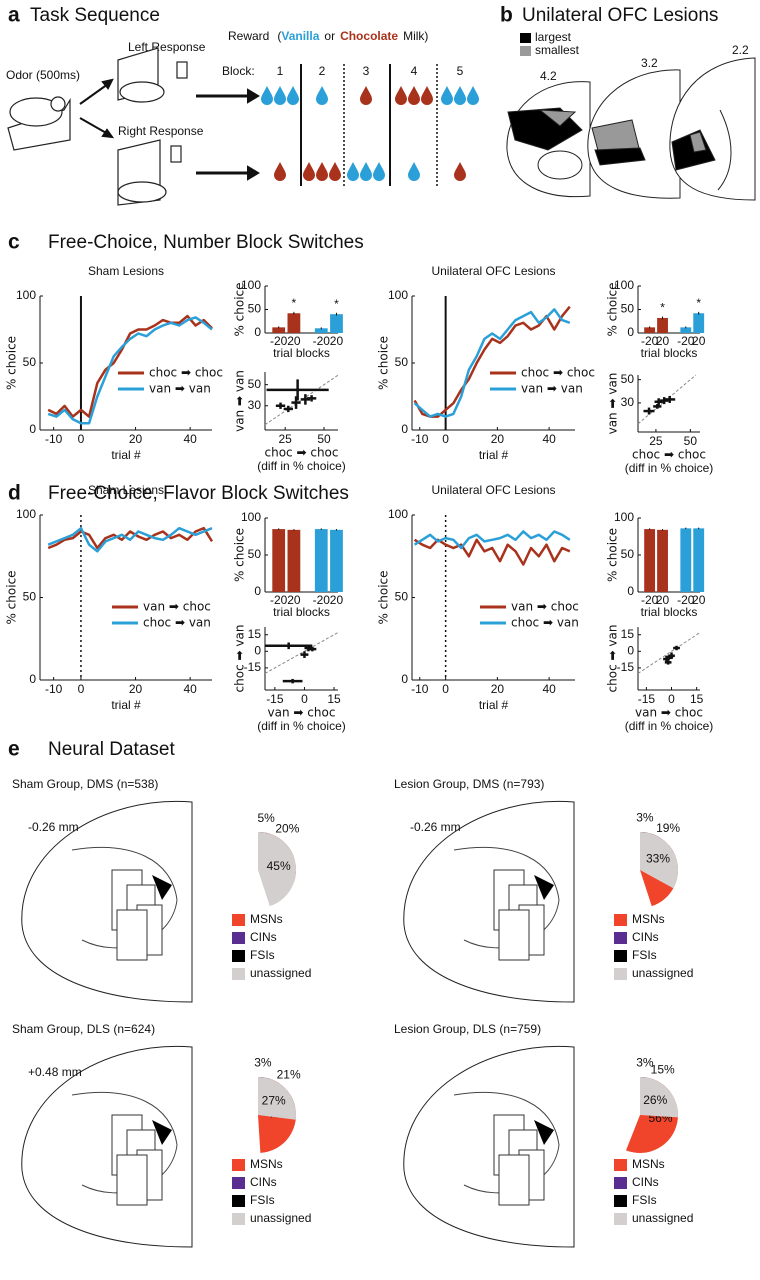 The image size is (760, 1280). Describe the element at coordinates (668, 828) in the screenshot. I see `slice-label: 19%` at that location.